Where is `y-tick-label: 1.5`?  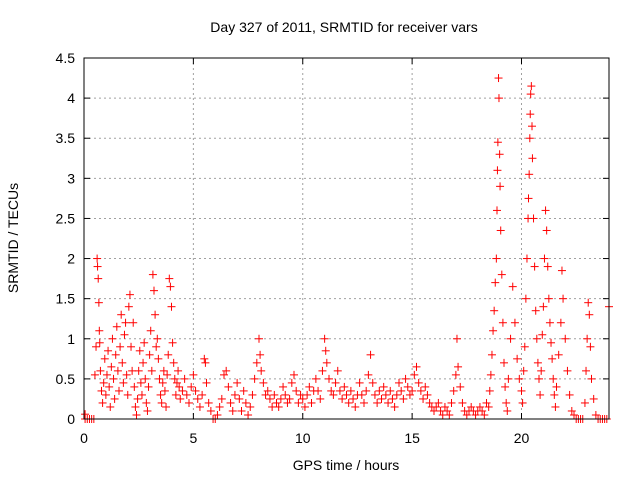 y-tick-label: 1.5 is located at coordinates (66, 299).